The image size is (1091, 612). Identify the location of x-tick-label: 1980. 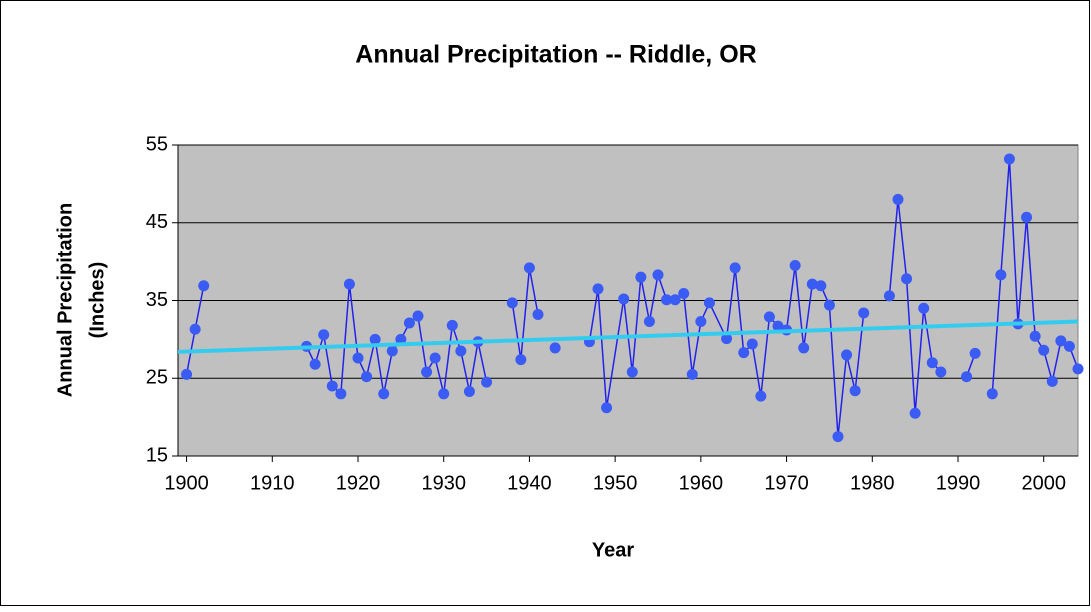
(872, 483).